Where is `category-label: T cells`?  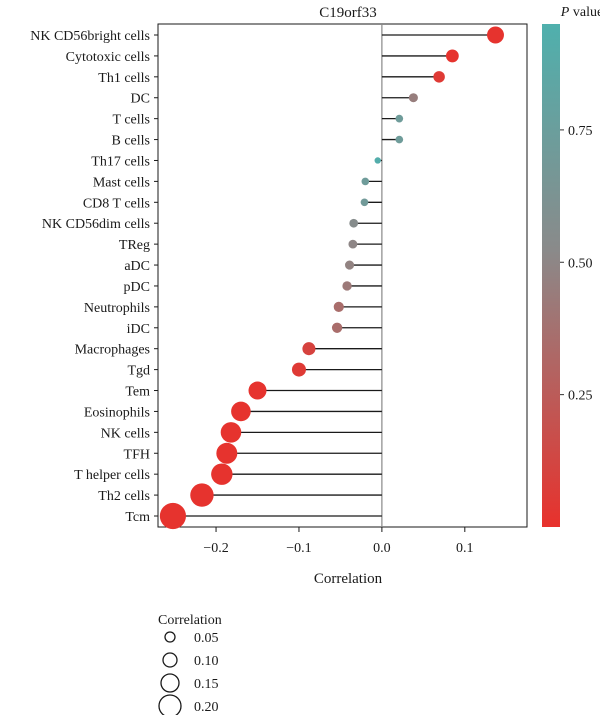
category-label: T cells is located at coordinates (131, 120).